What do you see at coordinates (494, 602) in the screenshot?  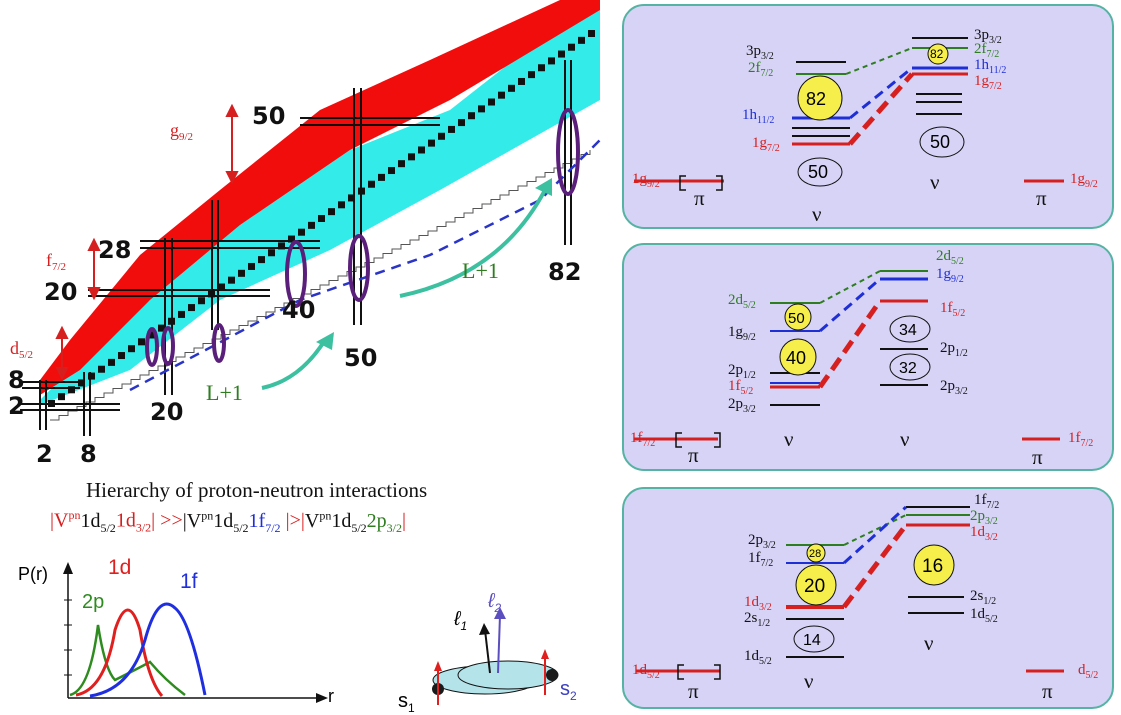 I see `l2-label: ℓ2` at bounding box center [494, 602].